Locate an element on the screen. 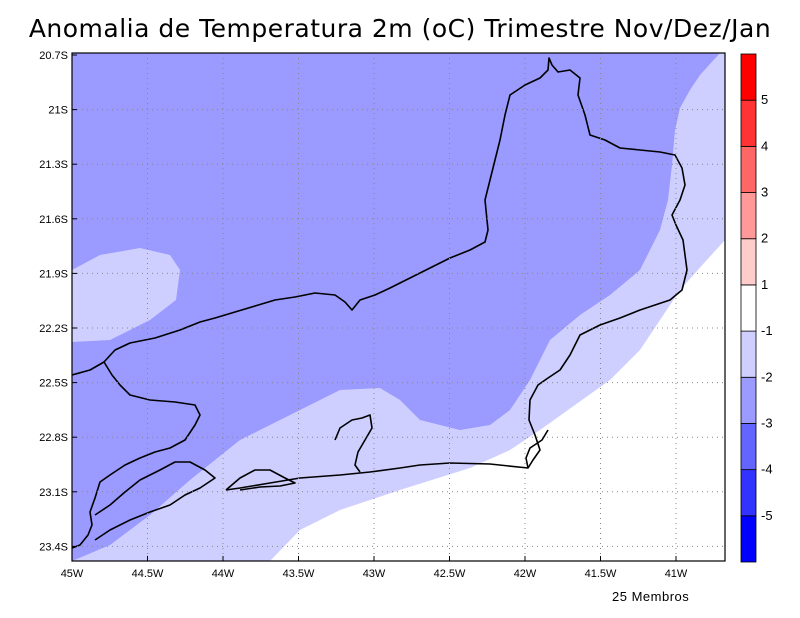 This screenshot has height=618, width=800. x-tick-label: 44.5W is located at coordinates (148, 574).